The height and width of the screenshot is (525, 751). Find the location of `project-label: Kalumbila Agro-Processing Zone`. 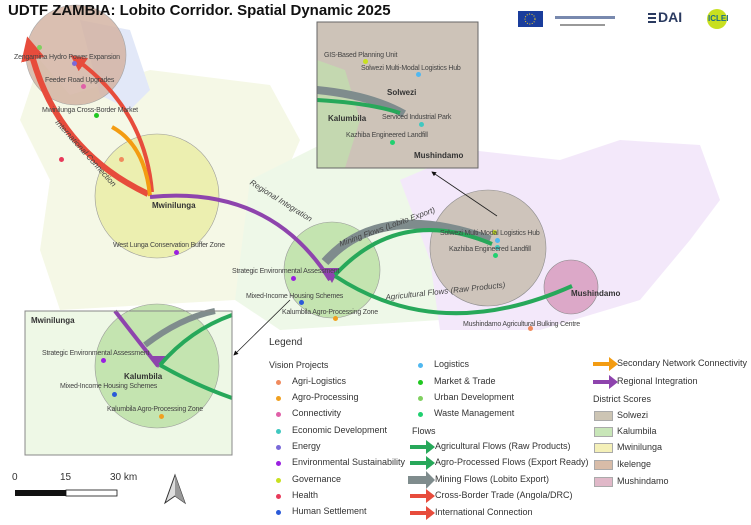

project-label: Kalumbila Agro-Processing Zone is located at coordinates (330, 312).